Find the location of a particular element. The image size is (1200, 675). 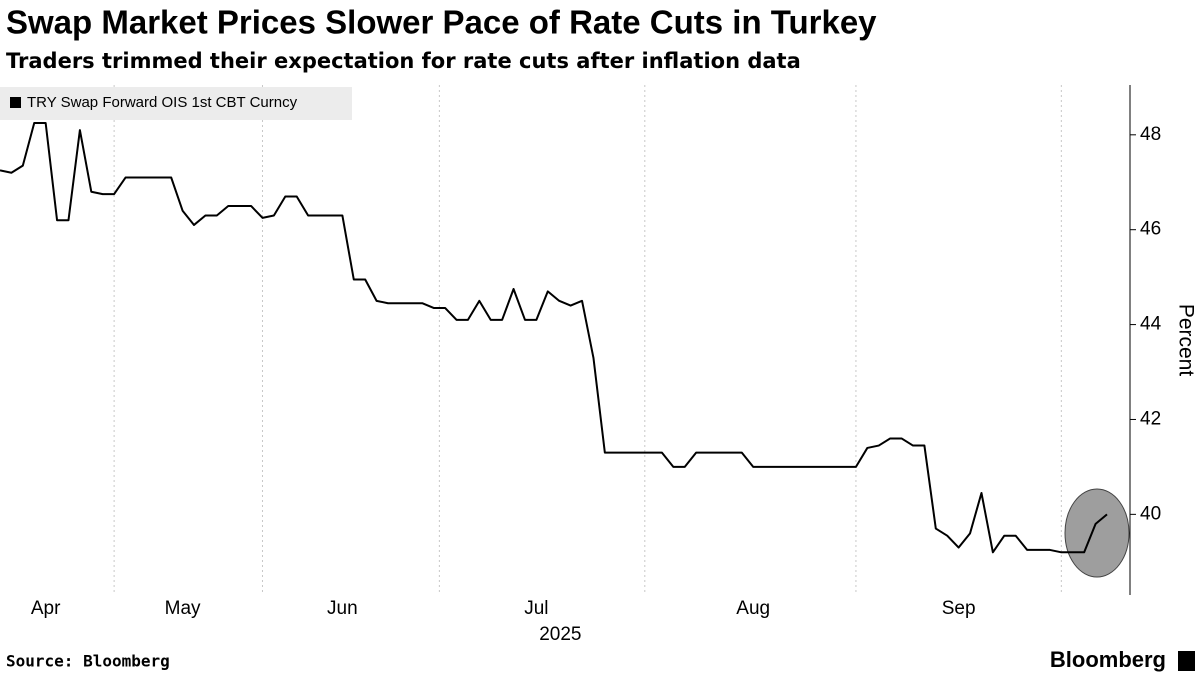

brand-icon is located at coordinates (1186, 661).